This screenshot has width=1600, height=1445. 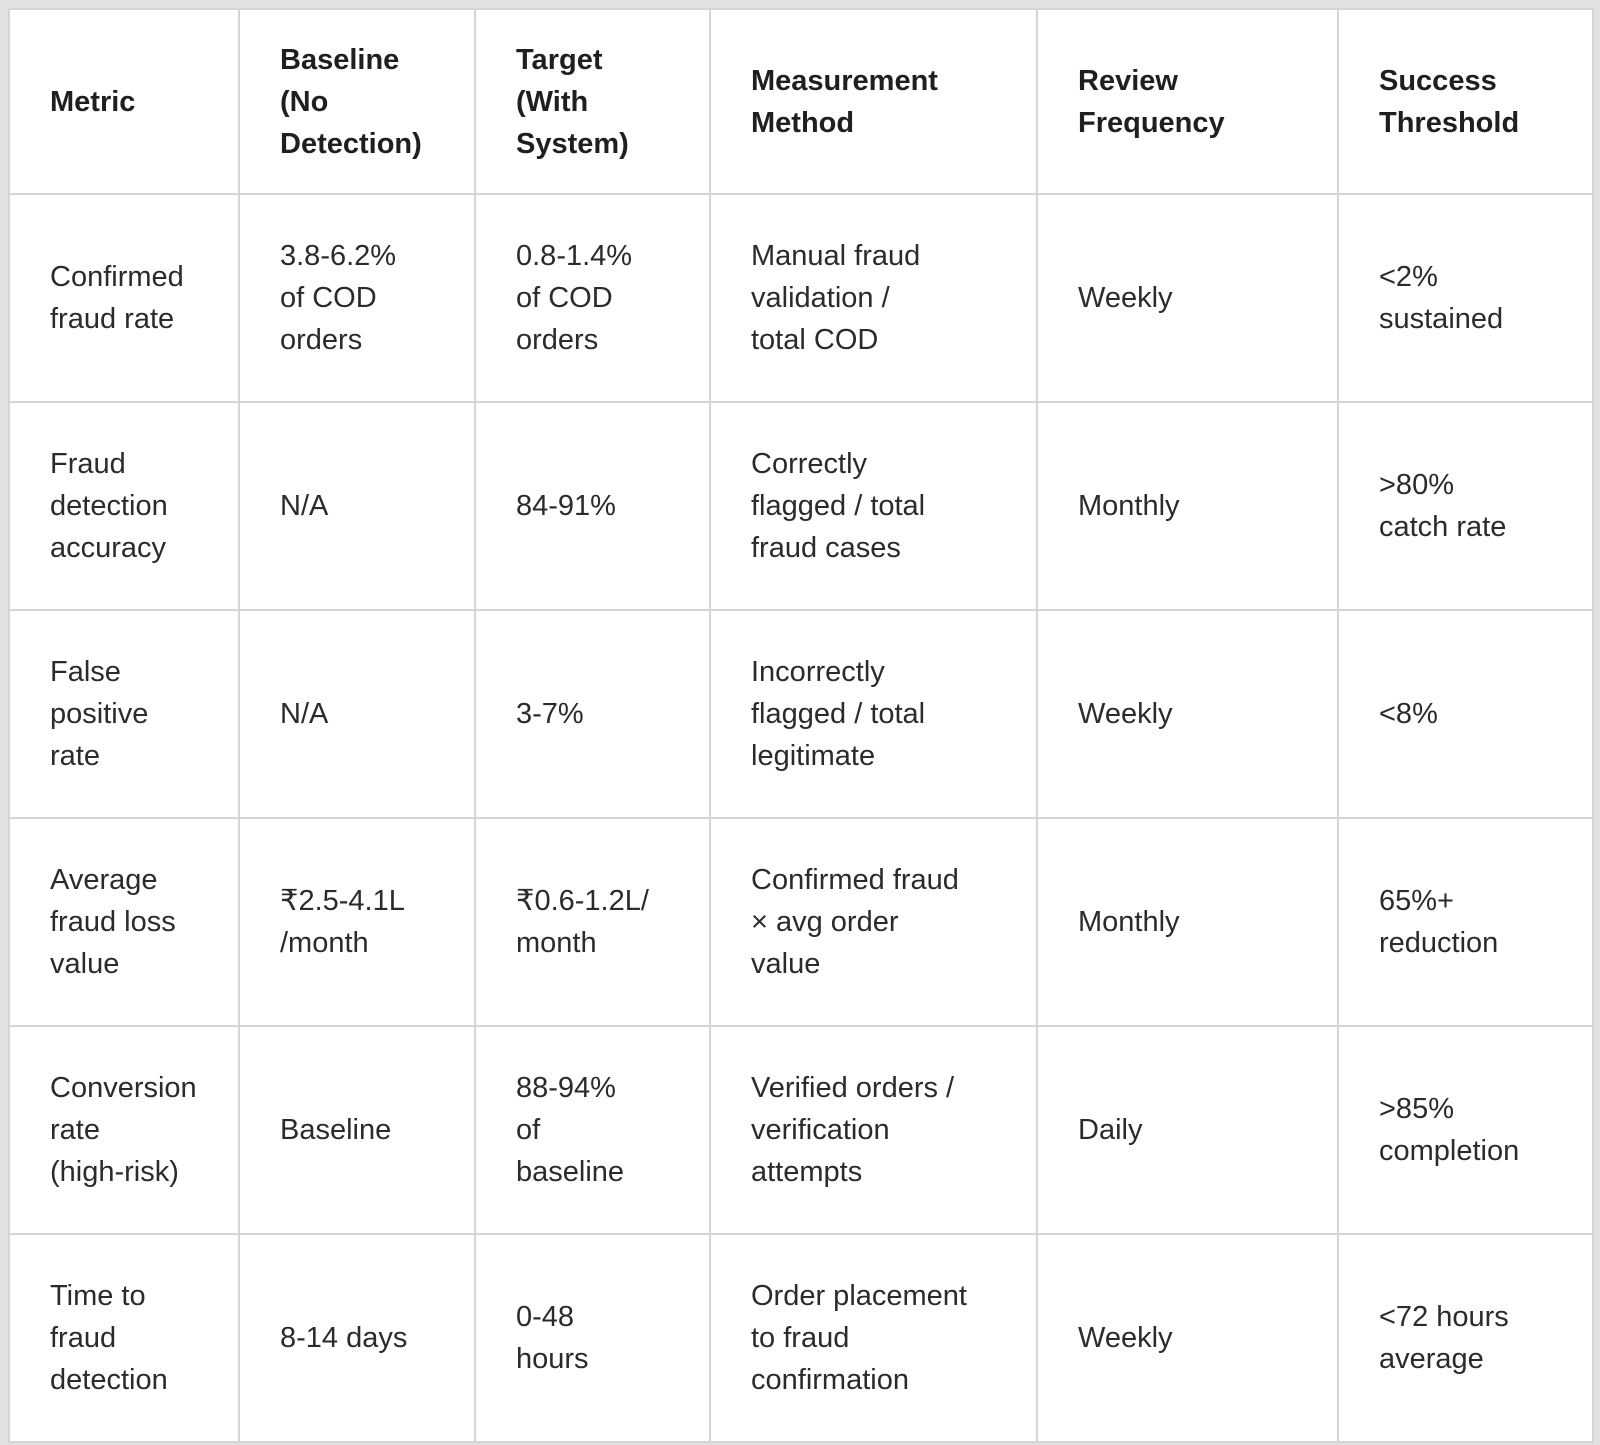 What do you see at coordinates (124, 714) in the screenshot?
I see `cell-metric: False positive rate` at bounding box center [124, 714].